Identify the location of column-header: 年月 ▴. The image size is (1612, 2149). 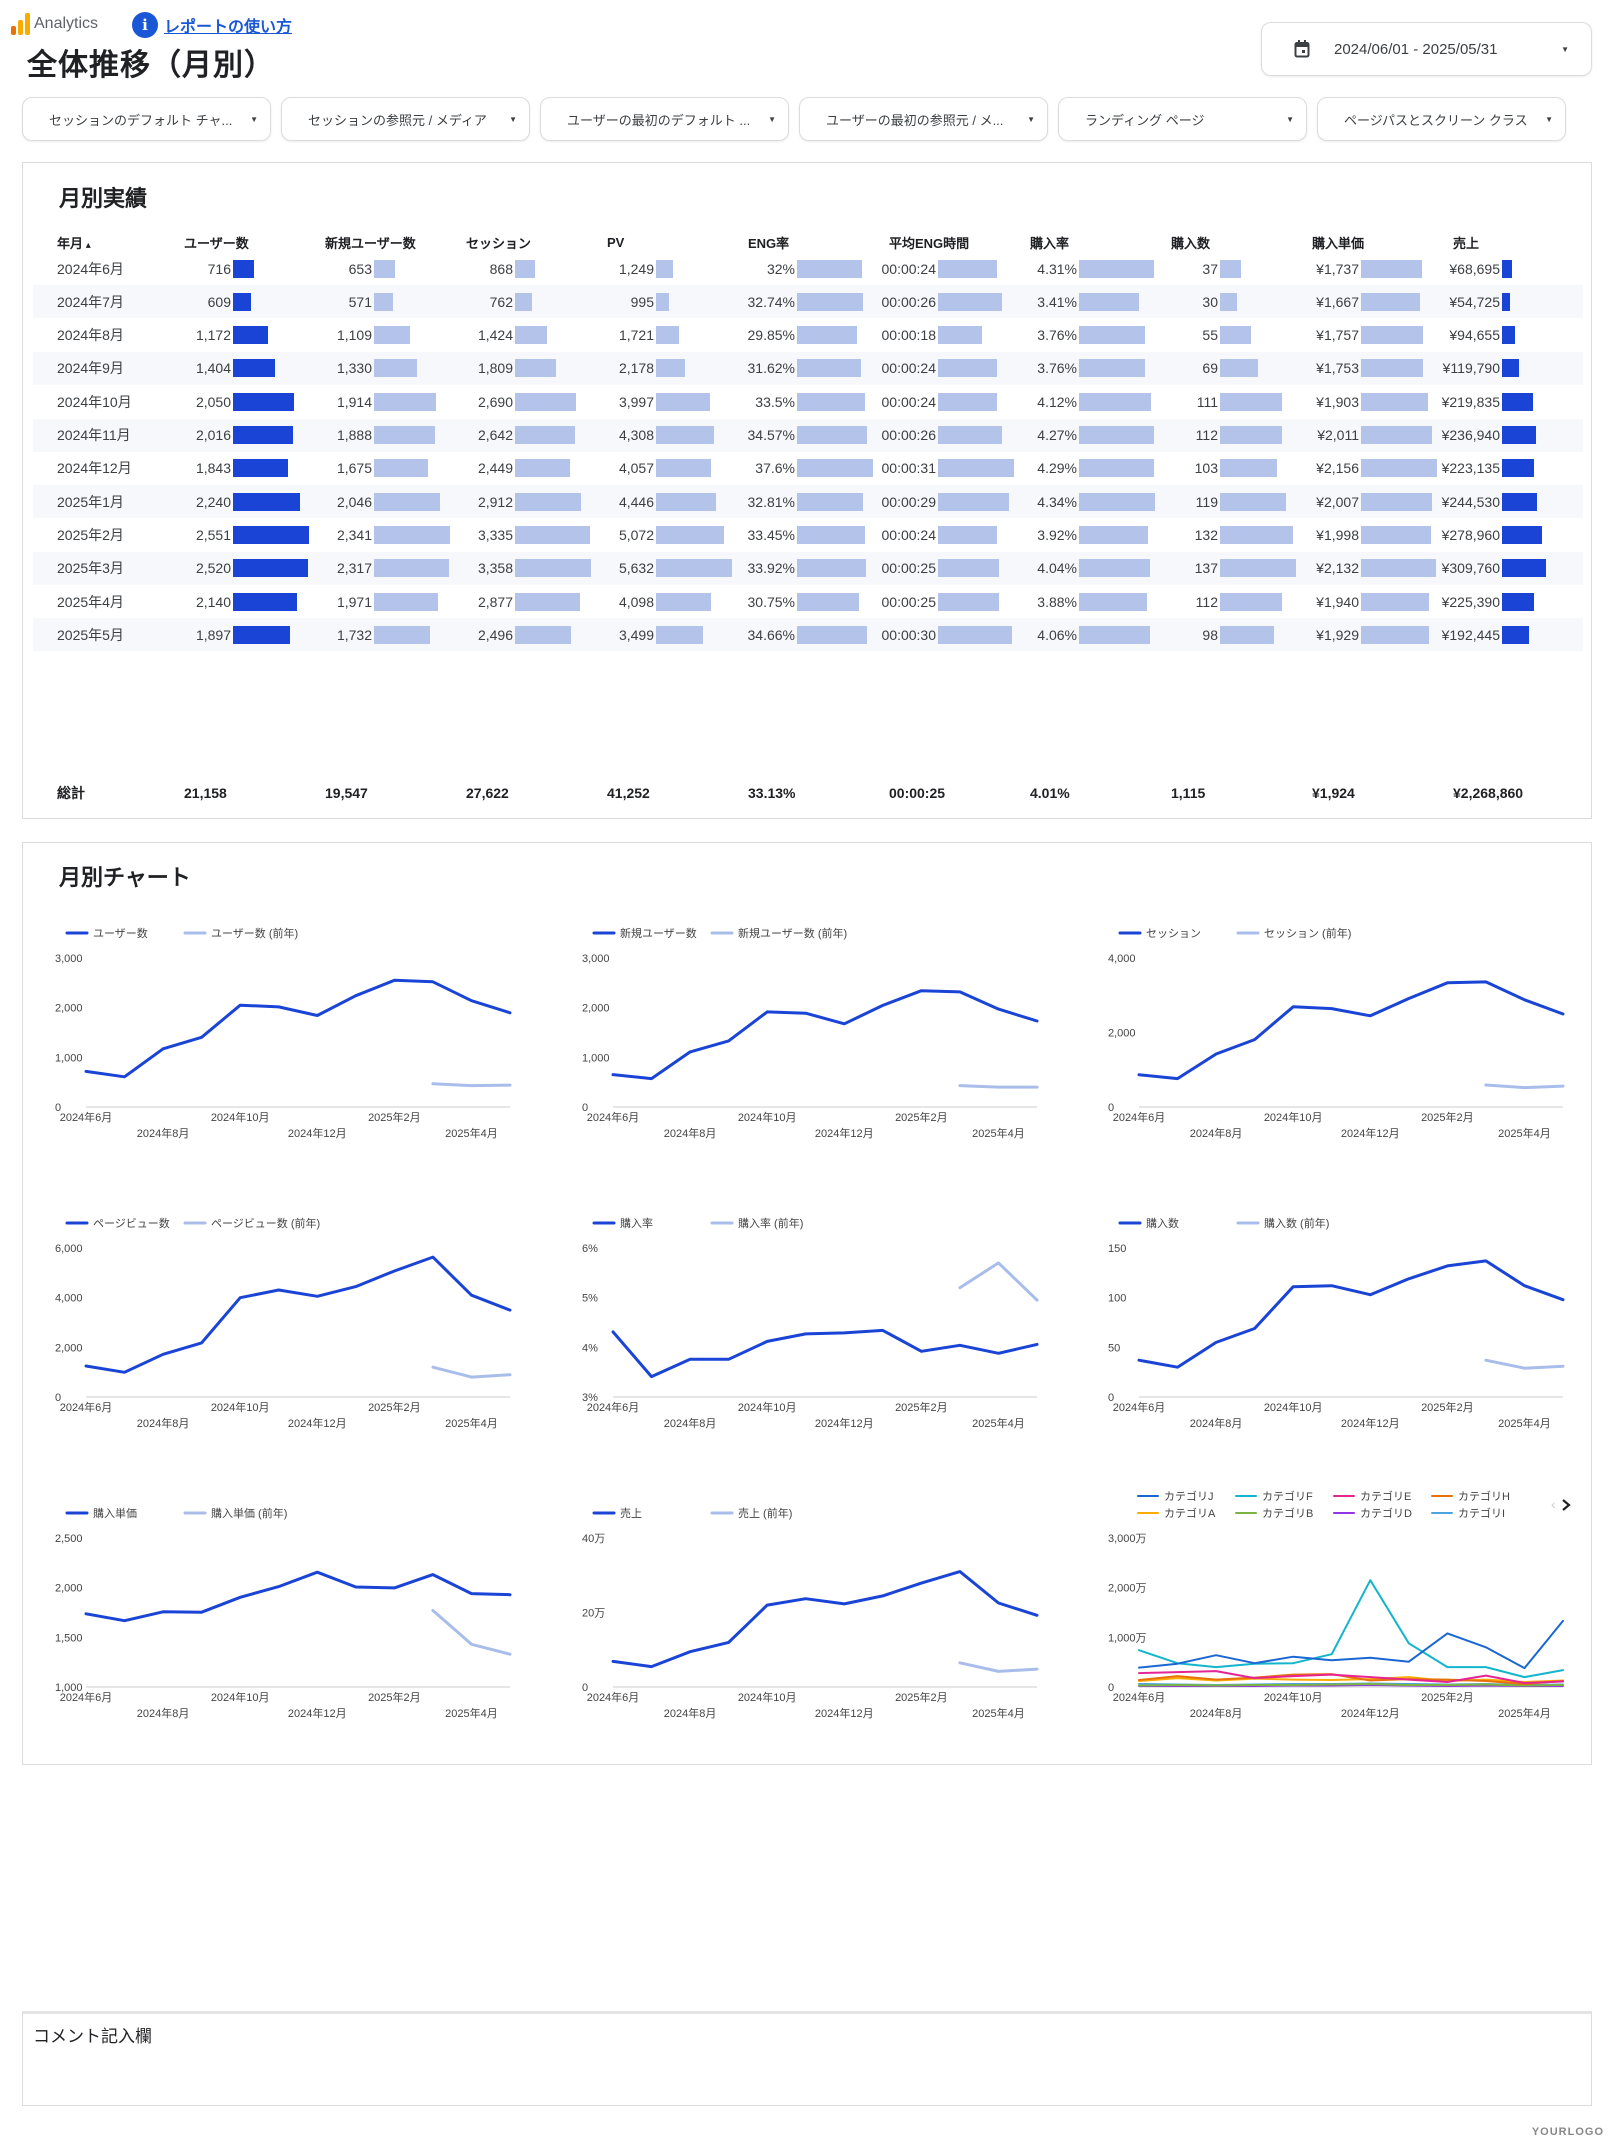
(96, 242).